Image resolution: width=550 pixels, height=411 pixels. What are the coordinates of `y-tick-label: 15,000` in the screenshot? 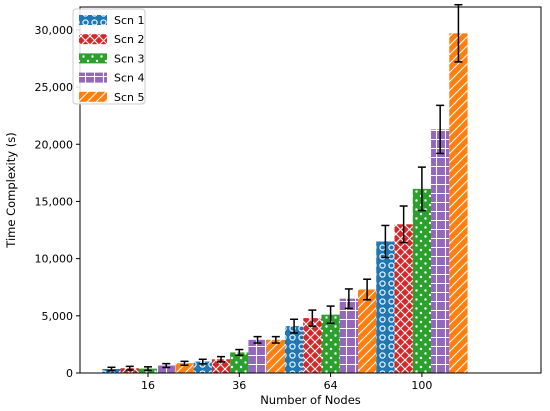 It's located at (54, 201).